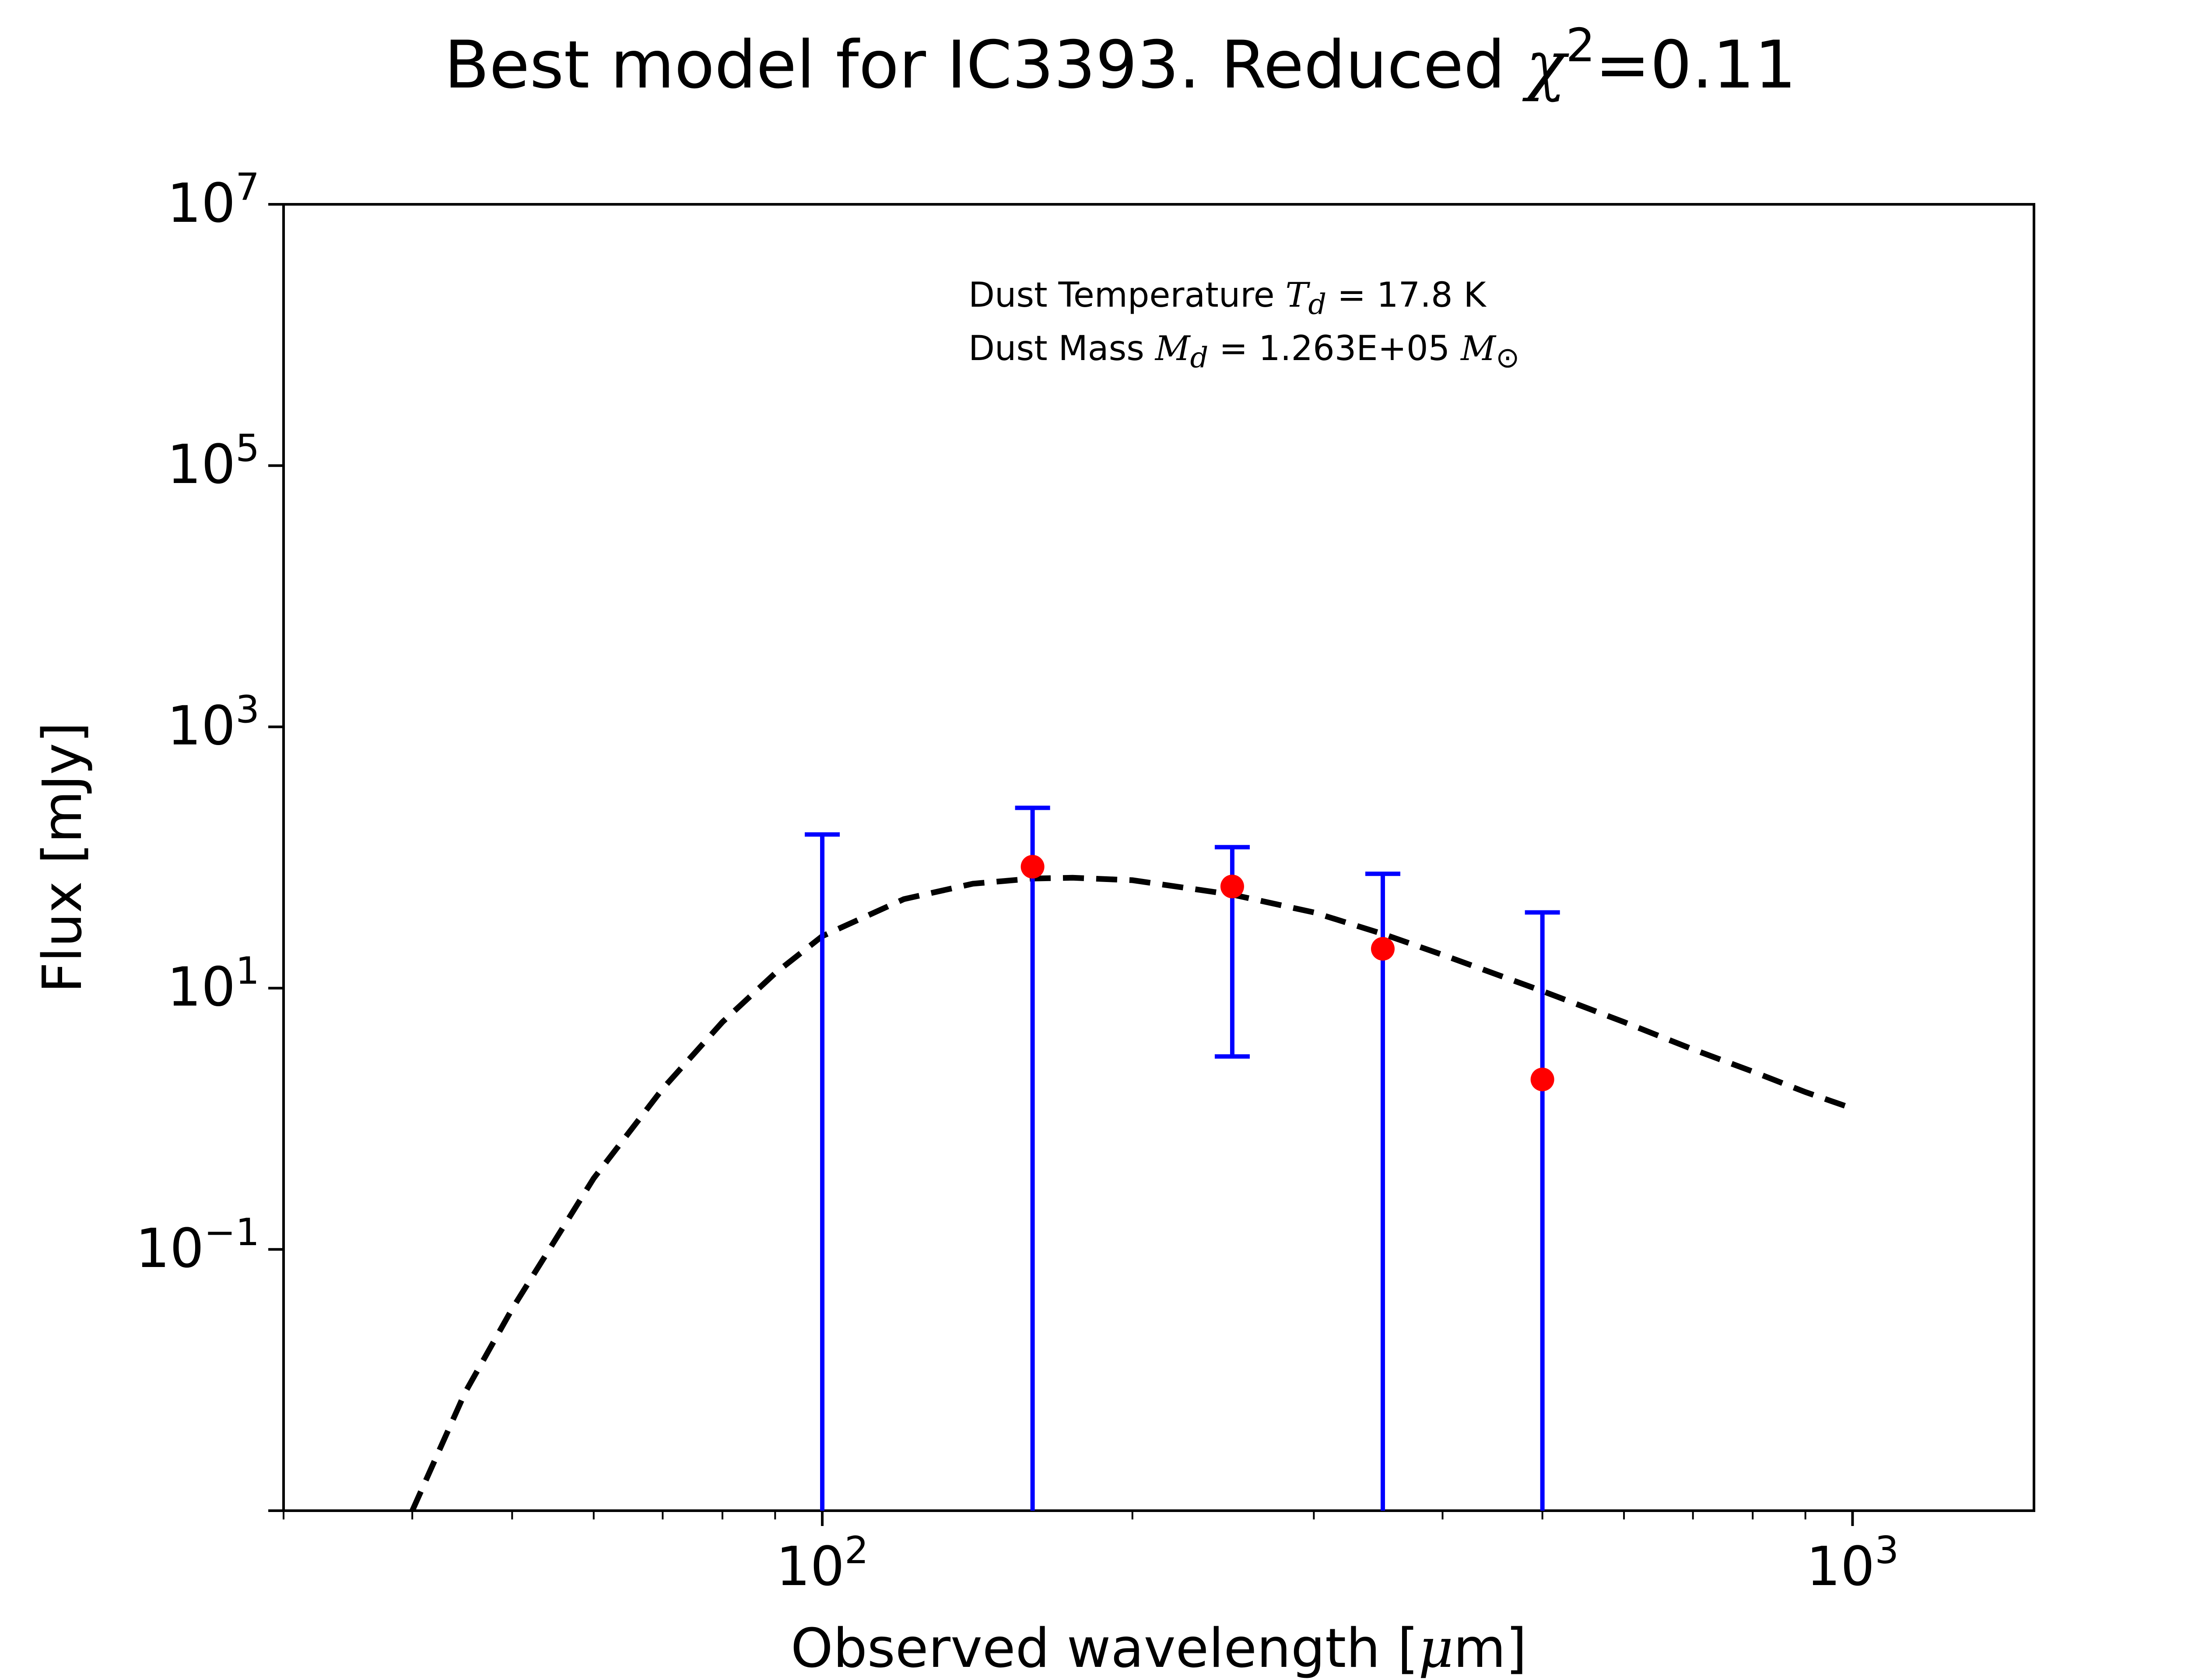  Describe the element at coordinates (213, 200) in the screenshot. I see `y-tick-label: 10⁷` at that location.